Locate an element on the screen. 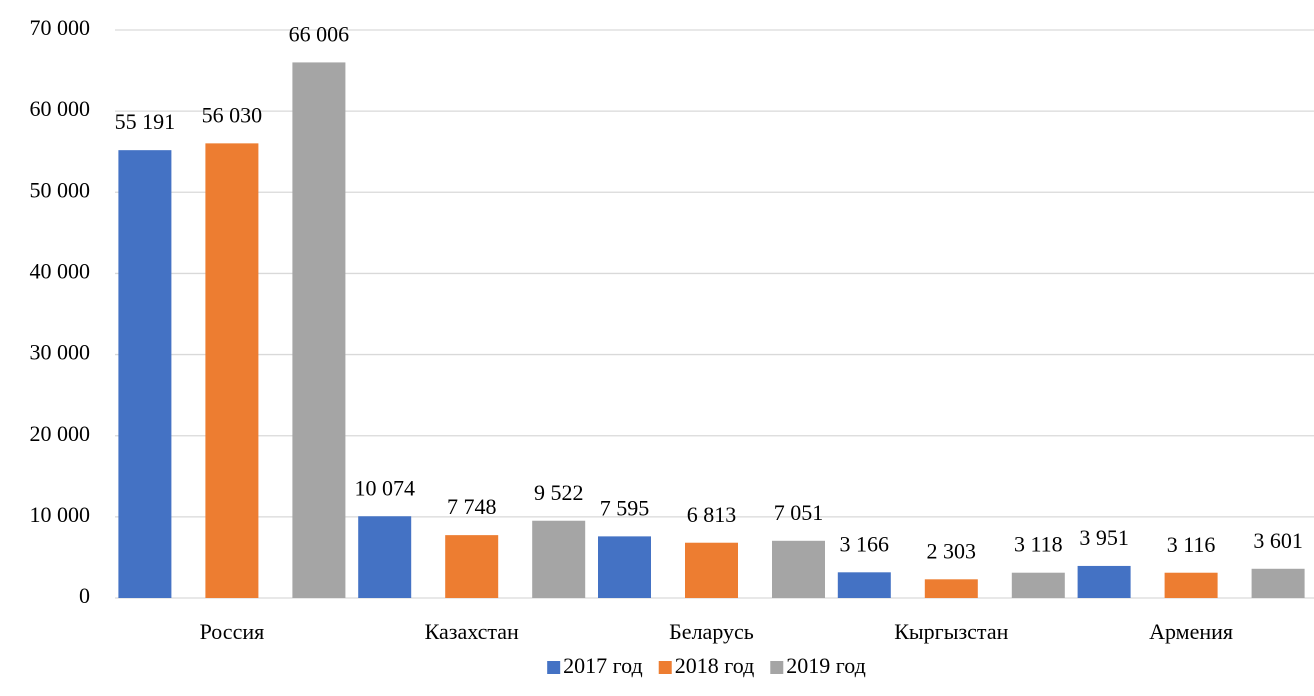 This screenshot has width=1314, height=696. x-tick-label: Россия is located at coordinates (232, 631).